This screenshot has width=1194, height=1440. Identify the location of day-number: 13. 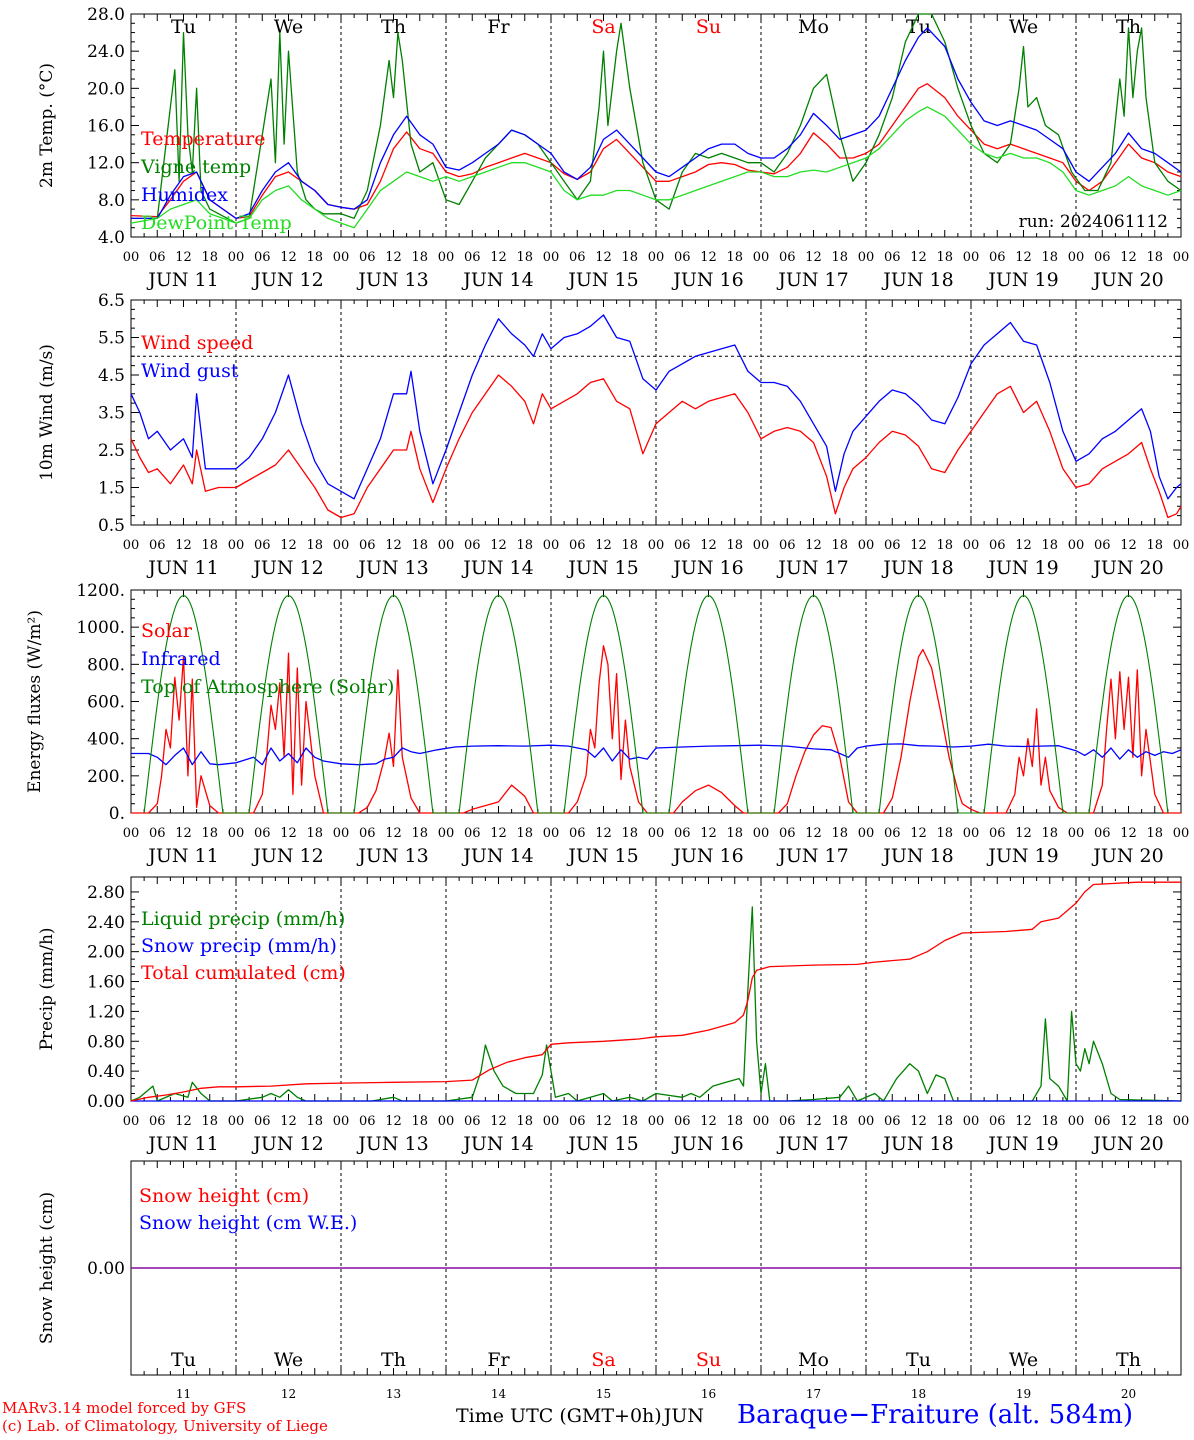
(393, 1394).